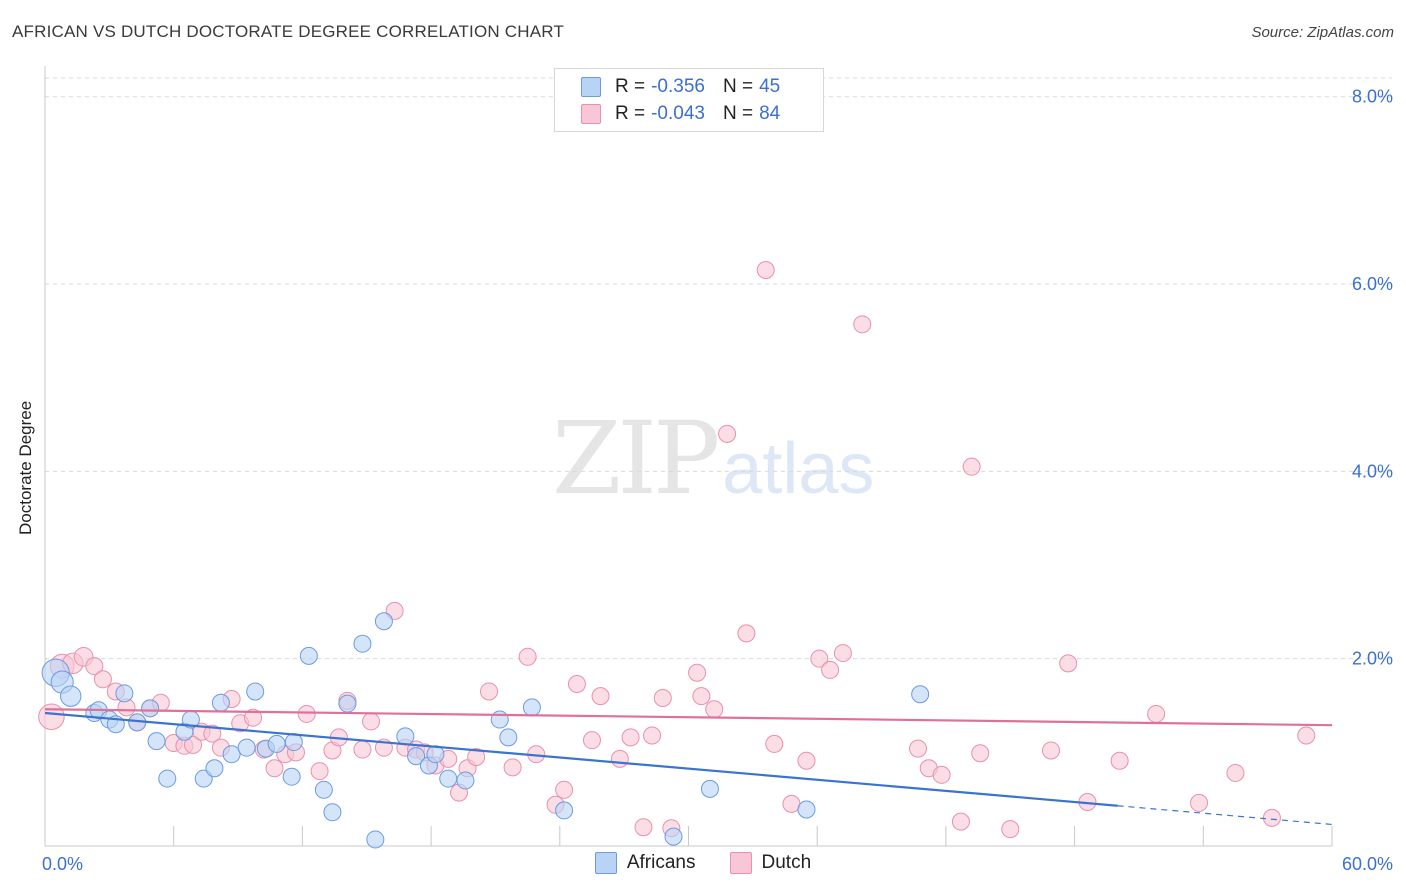 This screenshot has height=892, width=1406. I want to click on y-tick-label: 8.0%, so click(1372, 97).